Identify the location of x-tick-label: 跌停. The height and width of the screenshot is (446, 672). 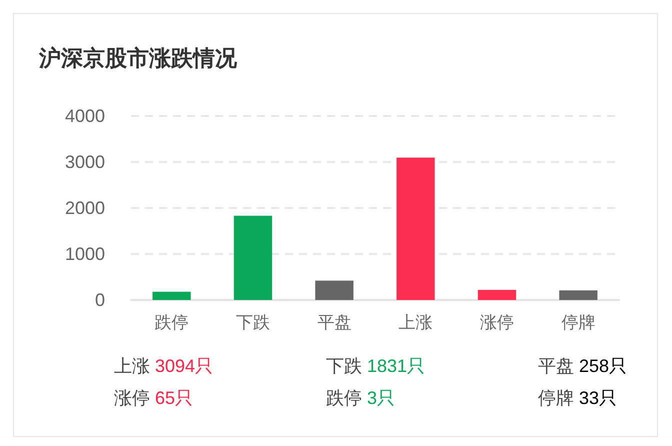
(171, 322).